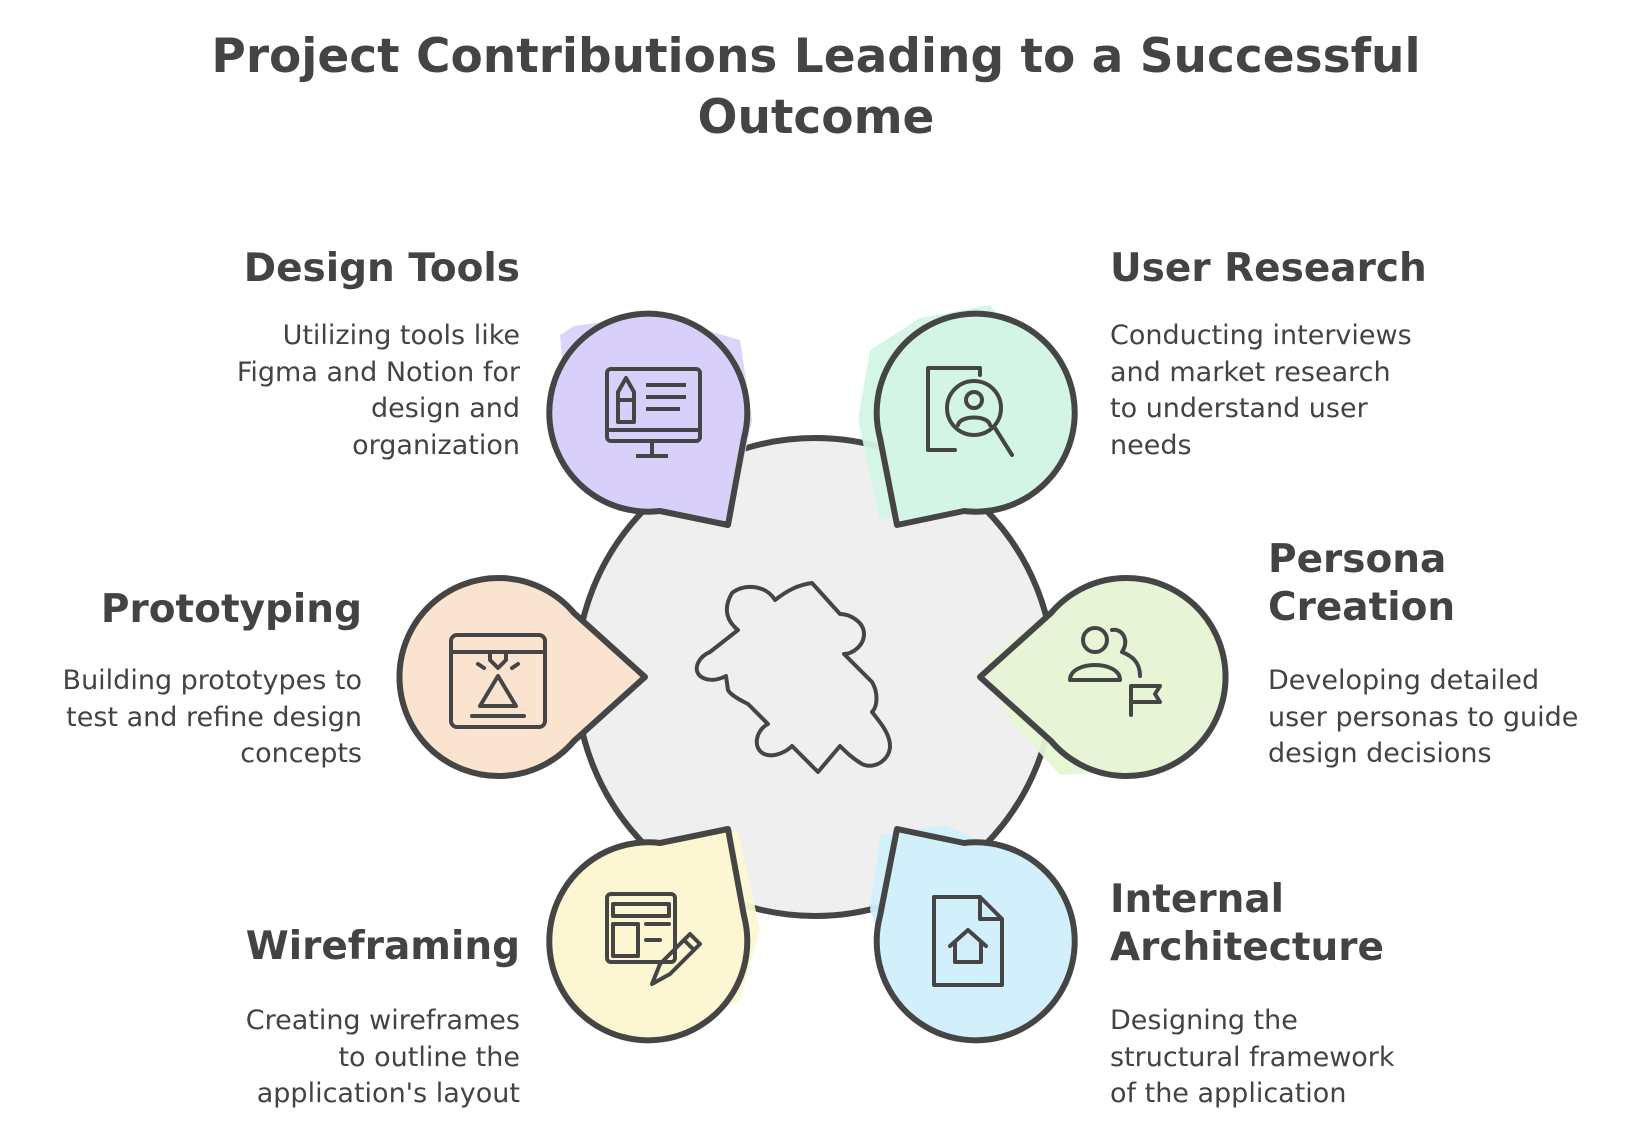  I want to click on heading-internal-architecture: Internal Architecture, so click(1247, 923).